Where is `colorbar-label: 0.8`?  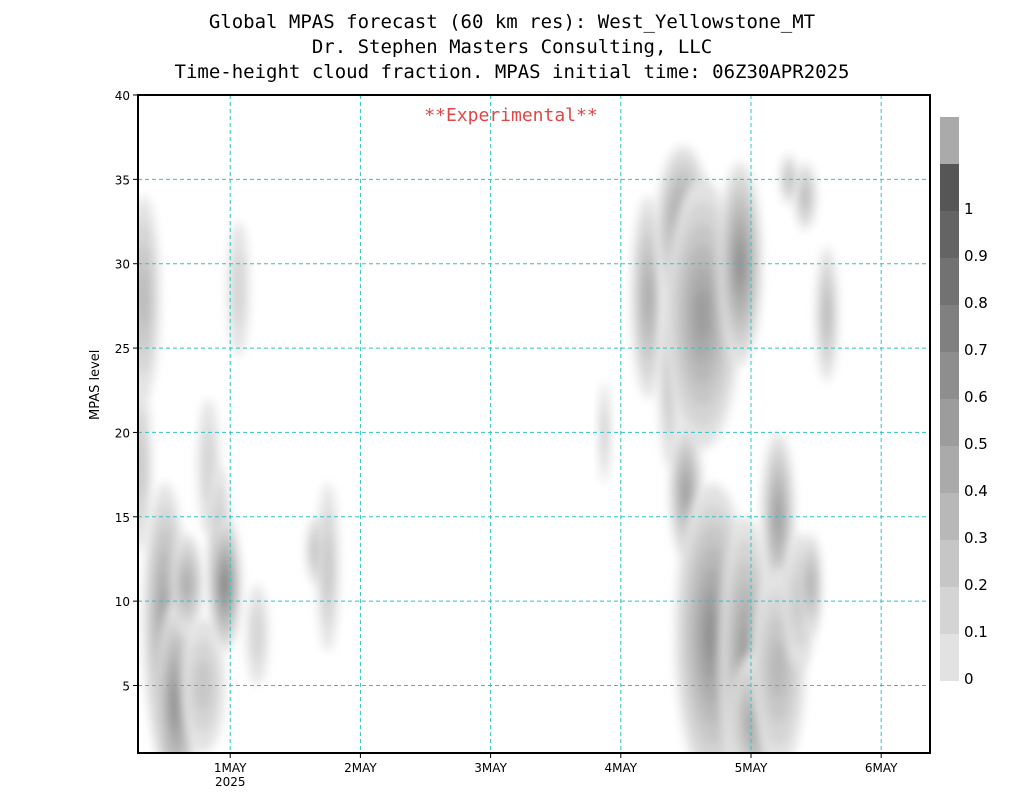
colorbar-label: 0.8 is located at coordinates (976, 303).